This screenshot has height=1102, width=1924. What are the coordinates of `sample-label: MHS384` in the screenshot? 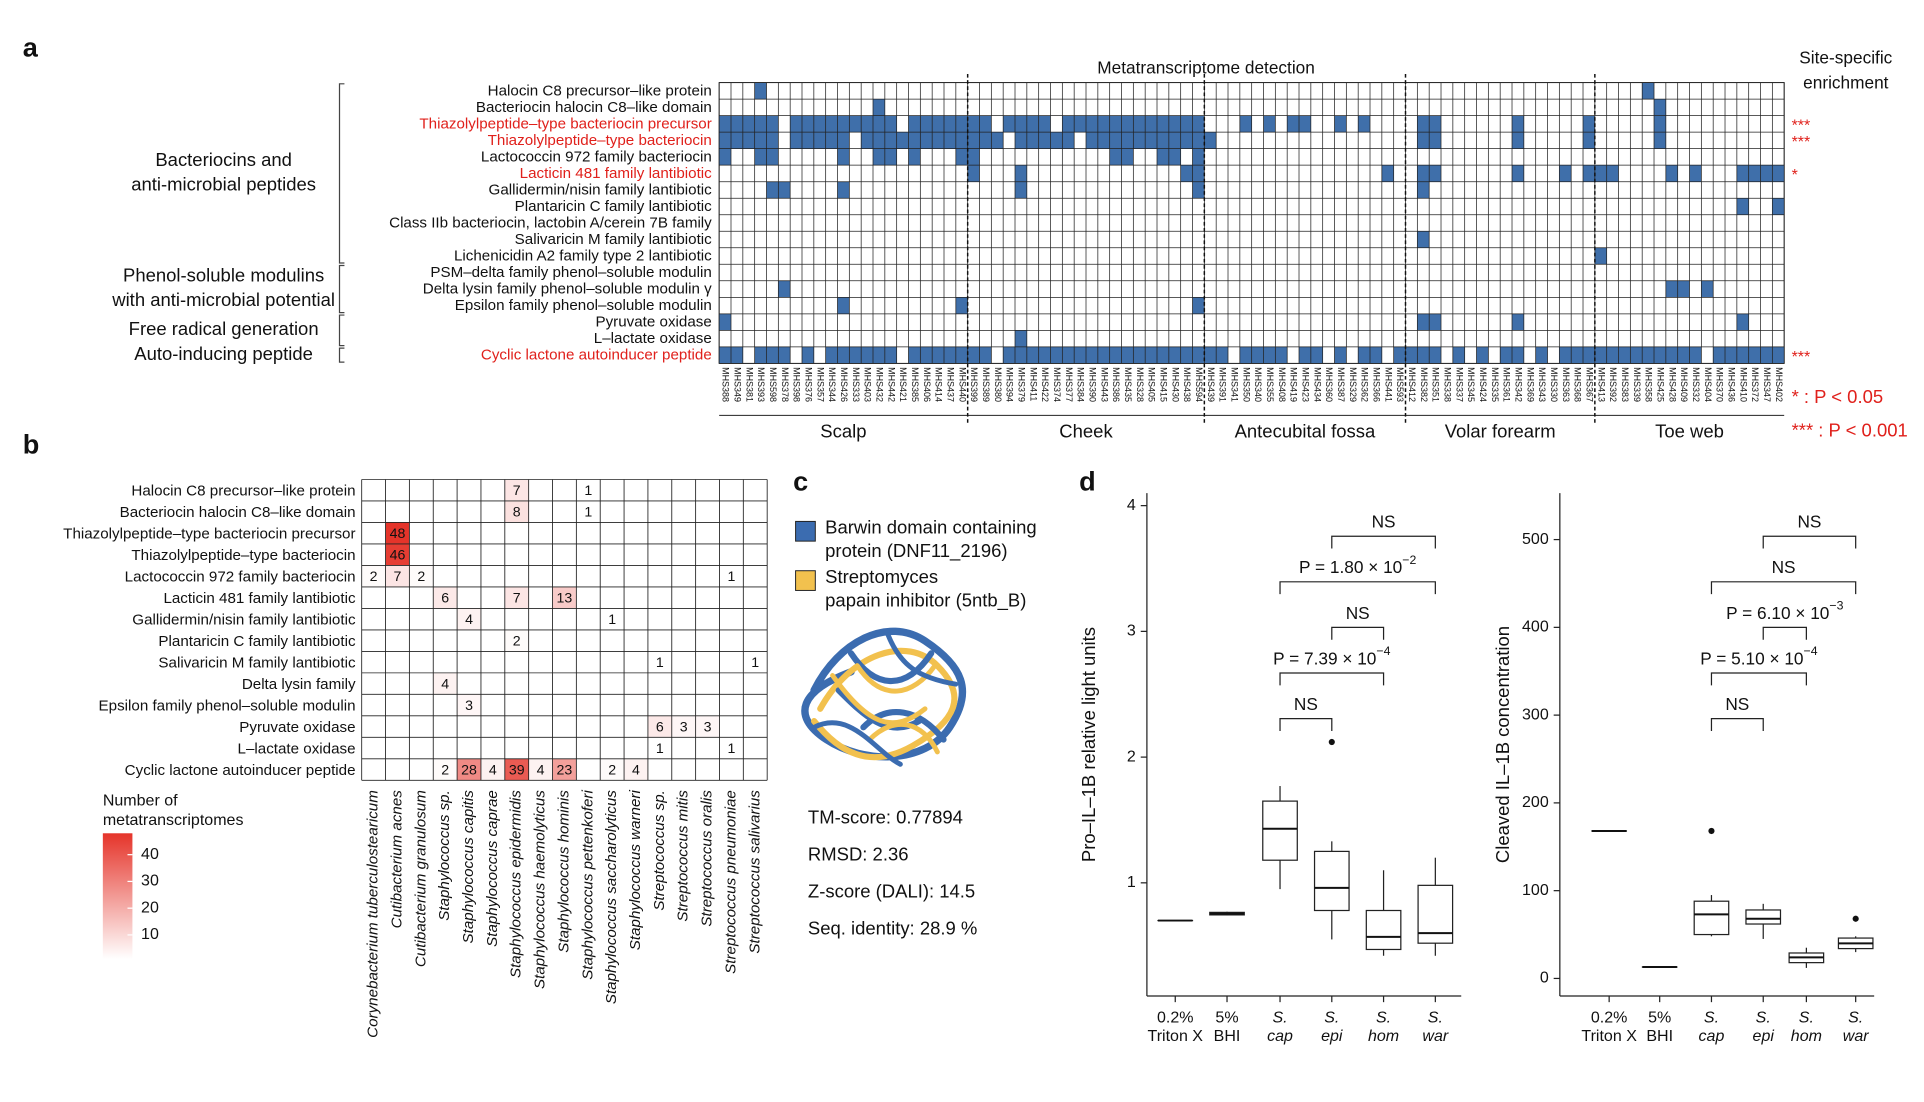 It's located at (1081, 384).